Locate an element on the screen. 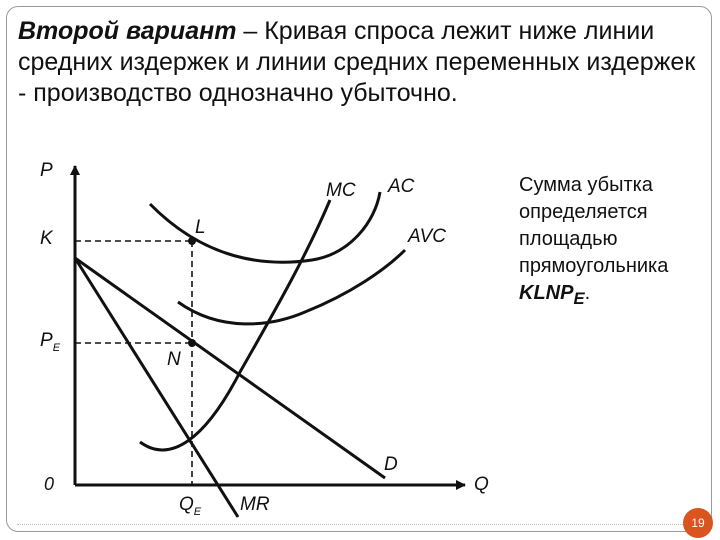  mr-line is located at coordinates (156, 387).